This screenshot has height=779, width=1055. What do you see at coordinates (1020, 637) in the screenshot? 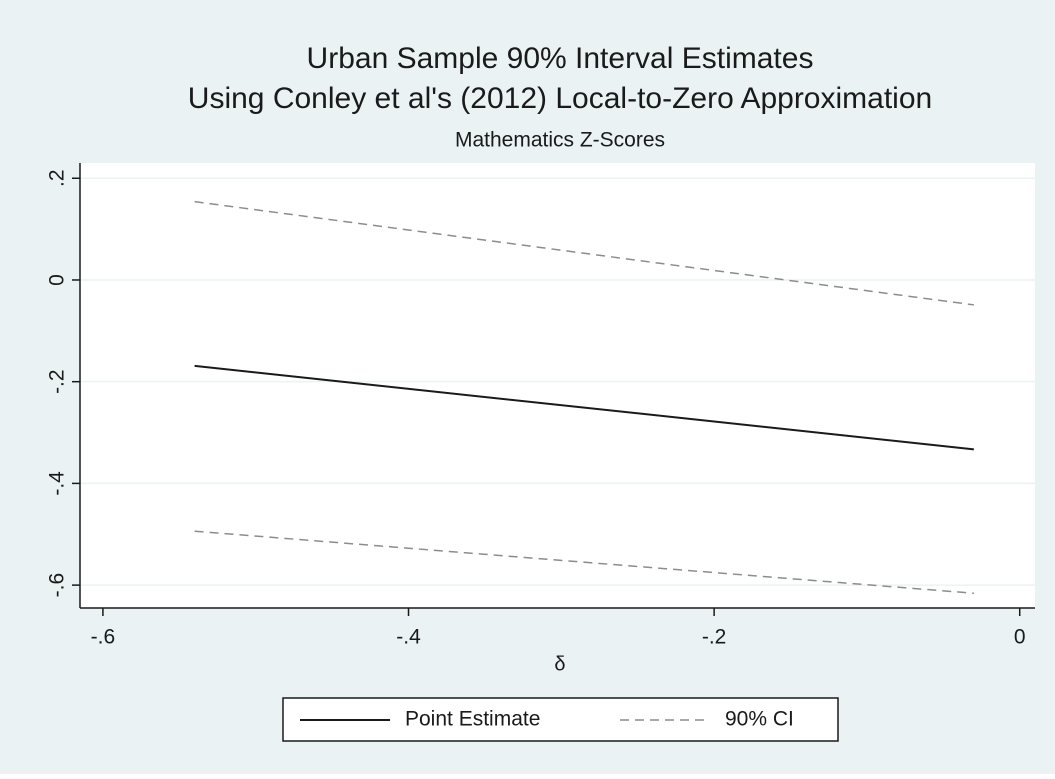
I see `x-tick-label: 0` at bounding box center [1020, 637].